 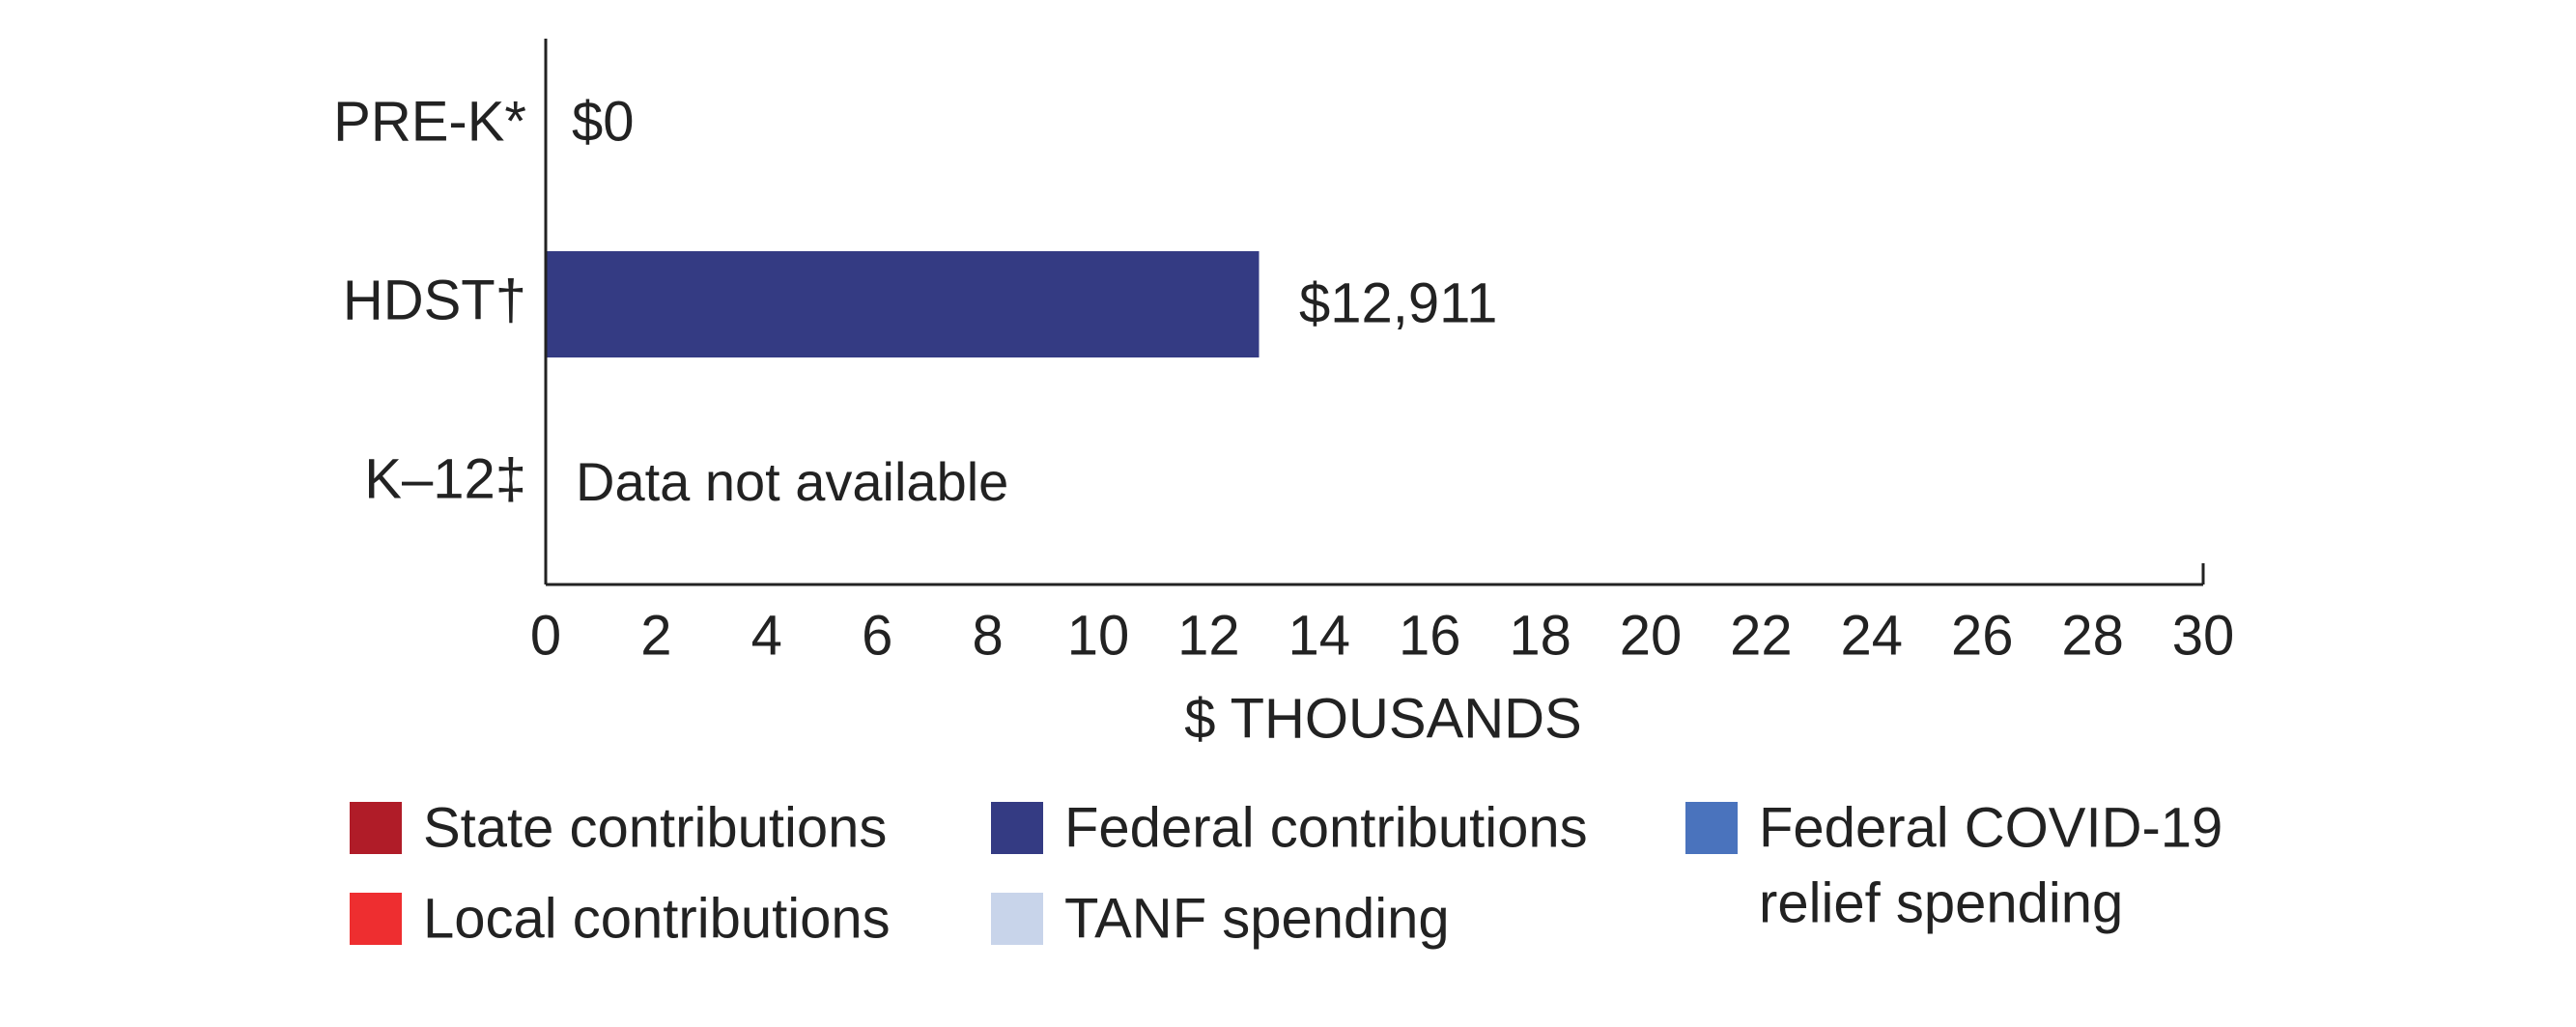 I want to click on x-tick-label: 30, so click(x=2203, y=635).